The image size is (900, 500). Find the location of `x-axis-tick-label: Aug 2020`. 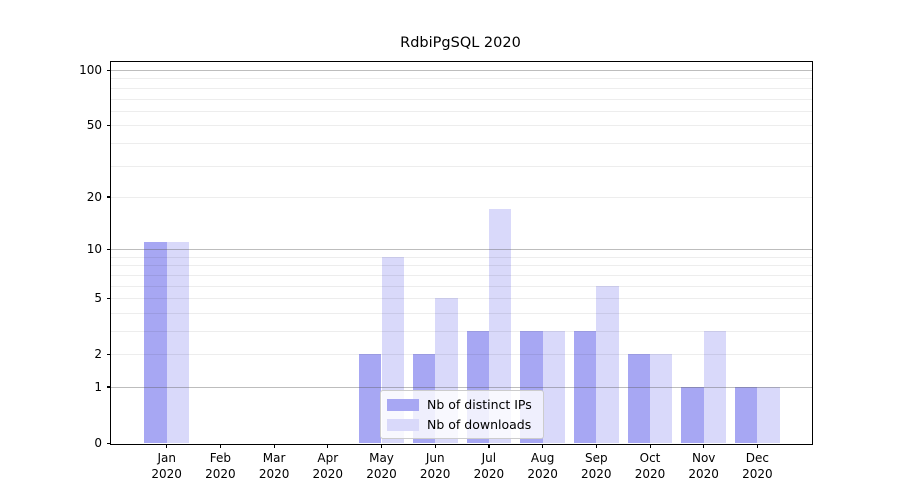

x-axis-tick-label: Aug 2020 is located at coordinates (543, 466).